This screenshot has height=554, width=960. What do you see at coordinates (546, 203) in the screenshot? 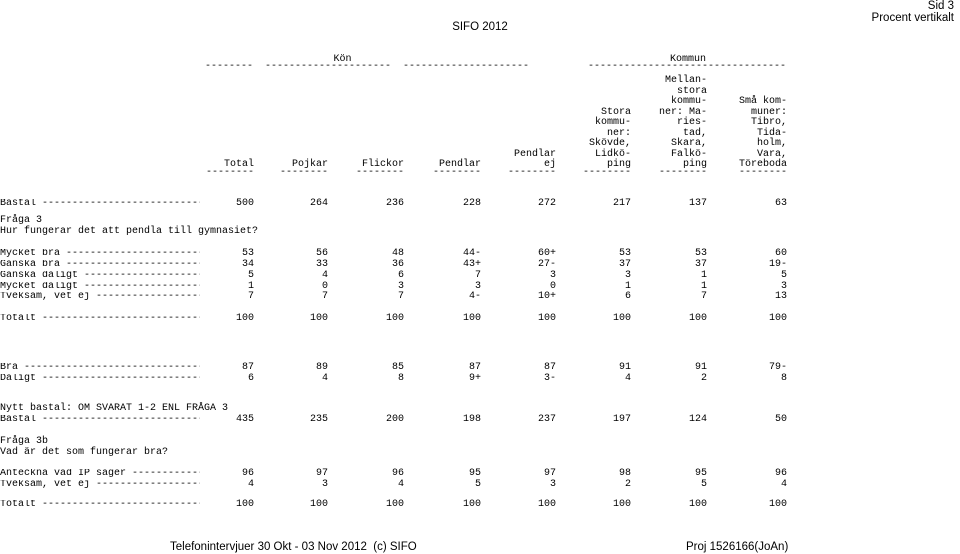
I see `cell-value: 272` at bounding box center [546, 203].